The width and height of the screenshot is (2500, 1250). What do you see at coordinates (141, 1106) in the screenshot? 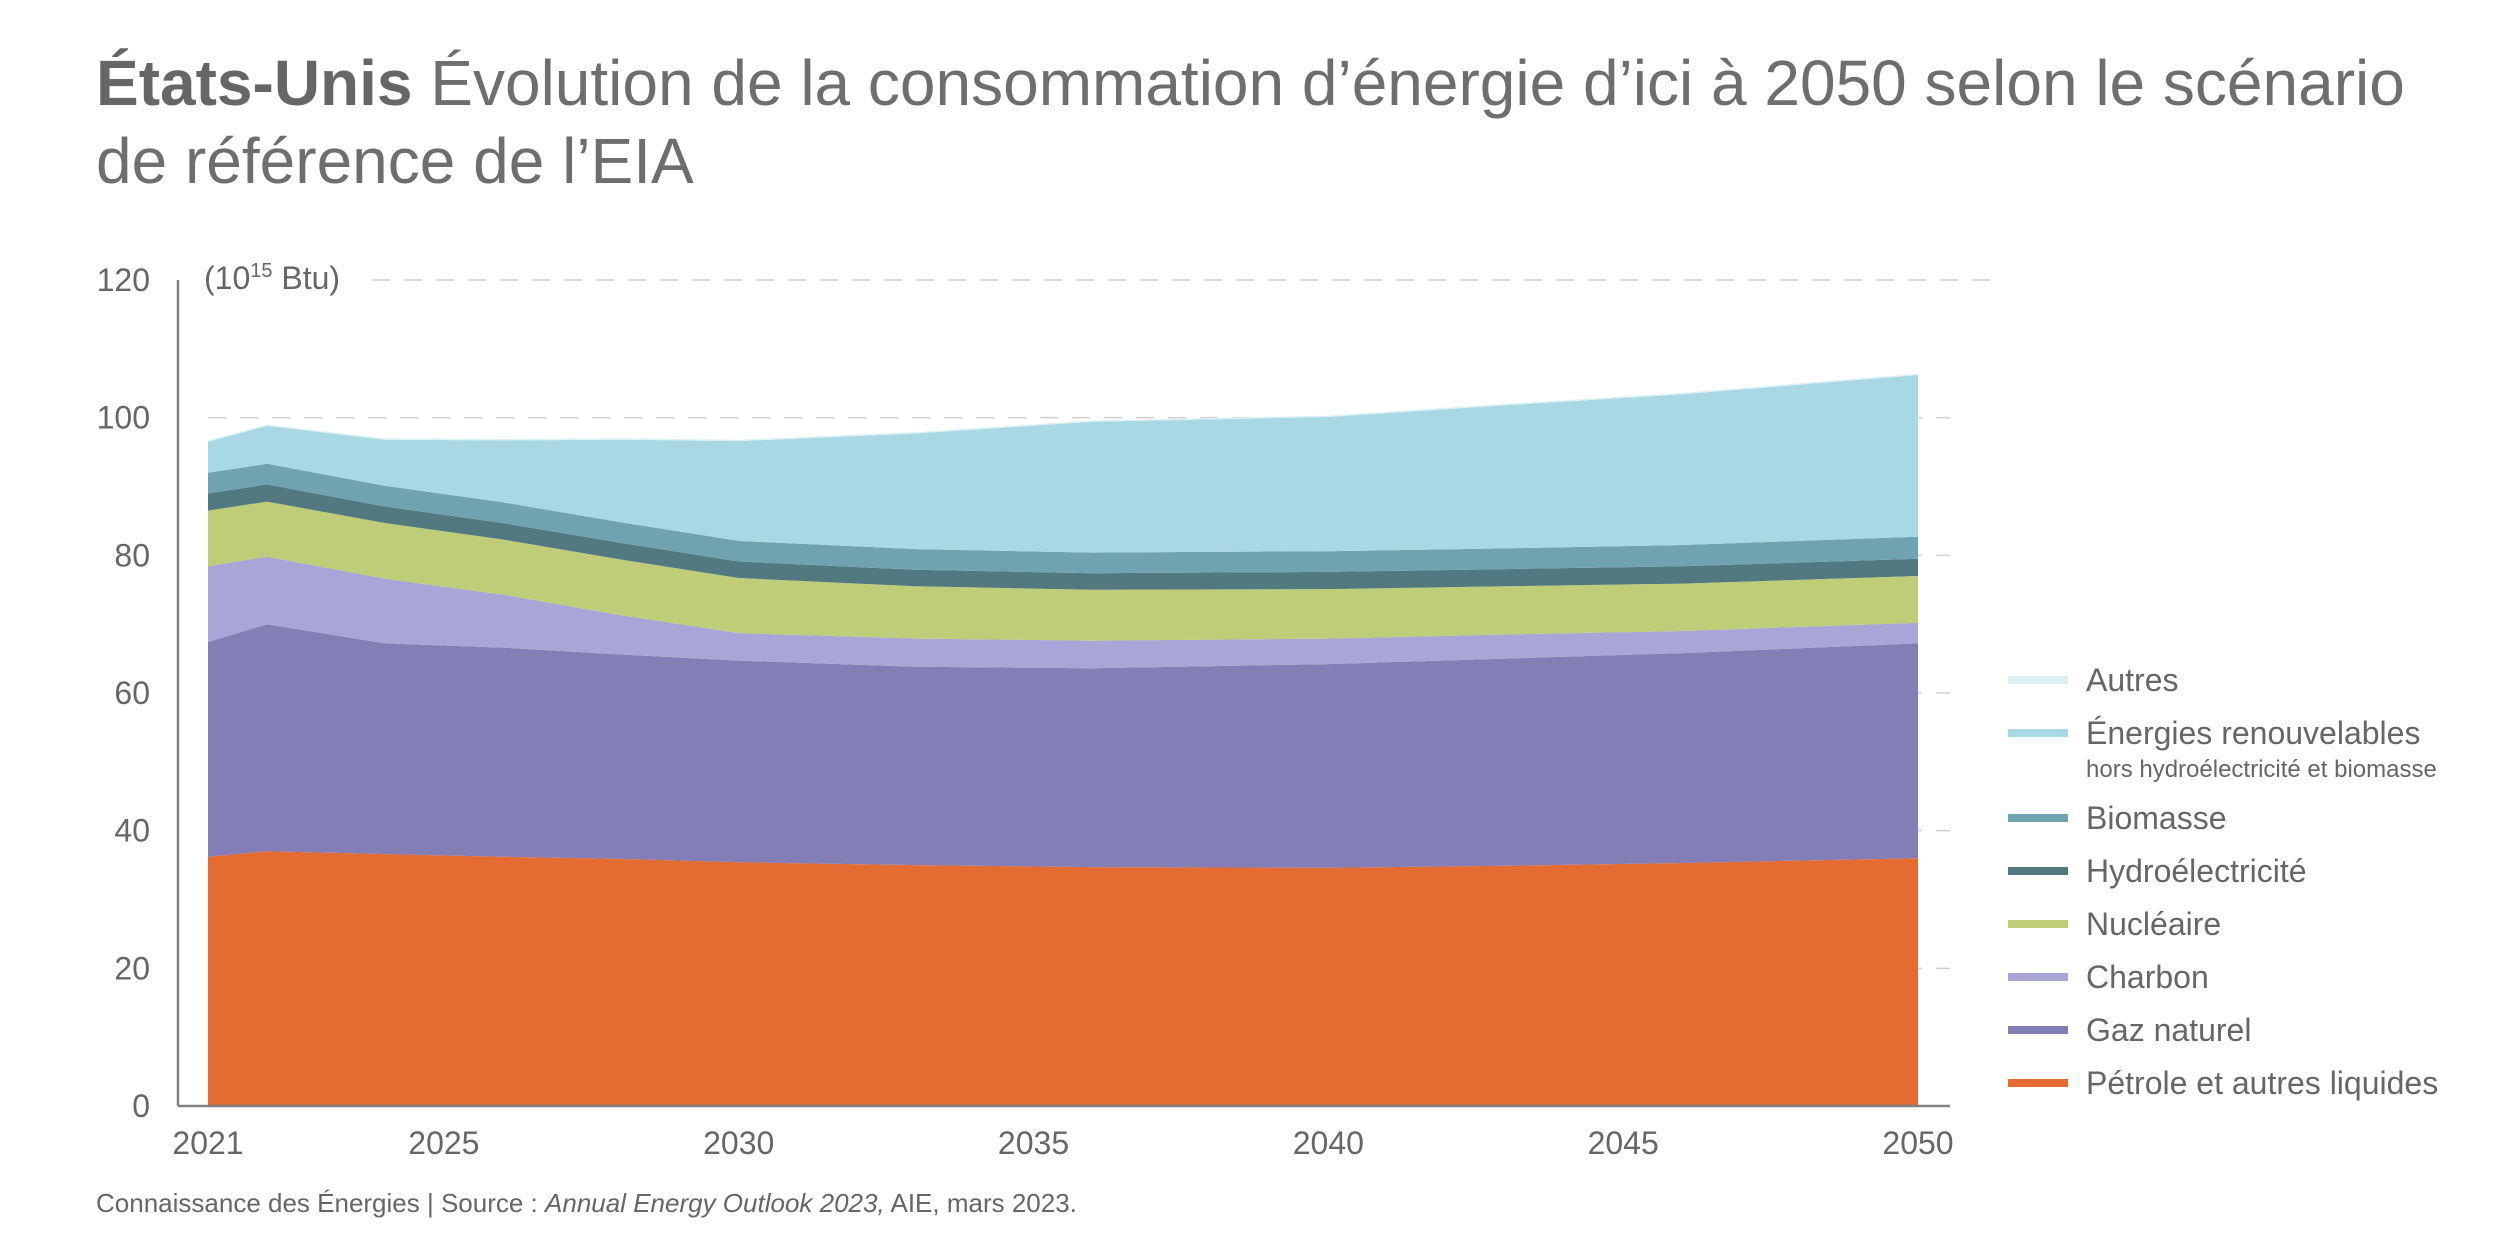
I see `y-tick-label-0: 0` at bounding box center [141, 1106].